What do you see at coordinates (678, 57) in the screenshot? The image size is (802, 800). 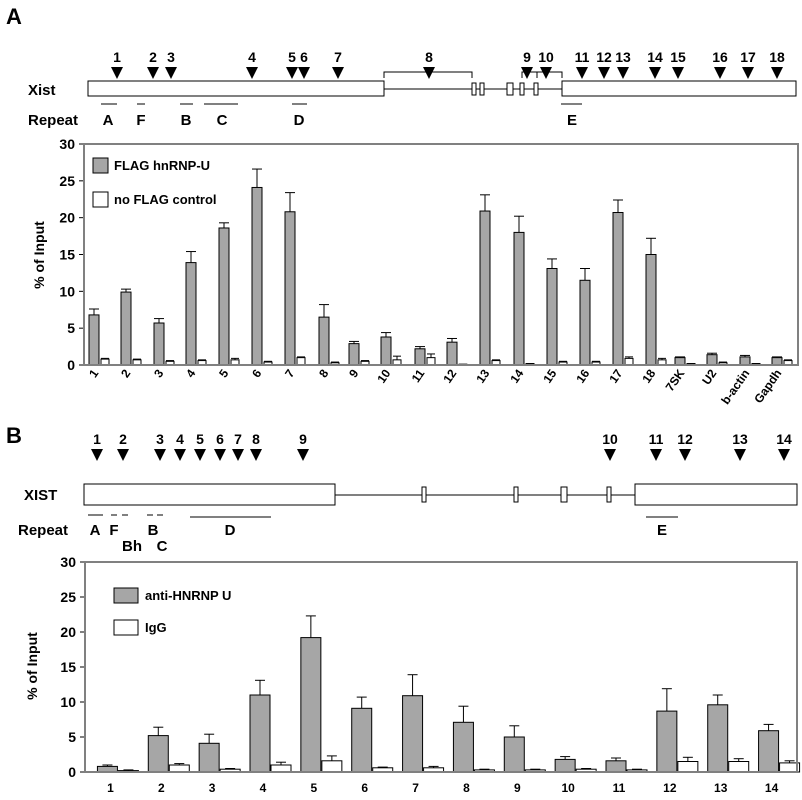 I see `map-a-probe-label: 15` at bounding box center [678, 57].